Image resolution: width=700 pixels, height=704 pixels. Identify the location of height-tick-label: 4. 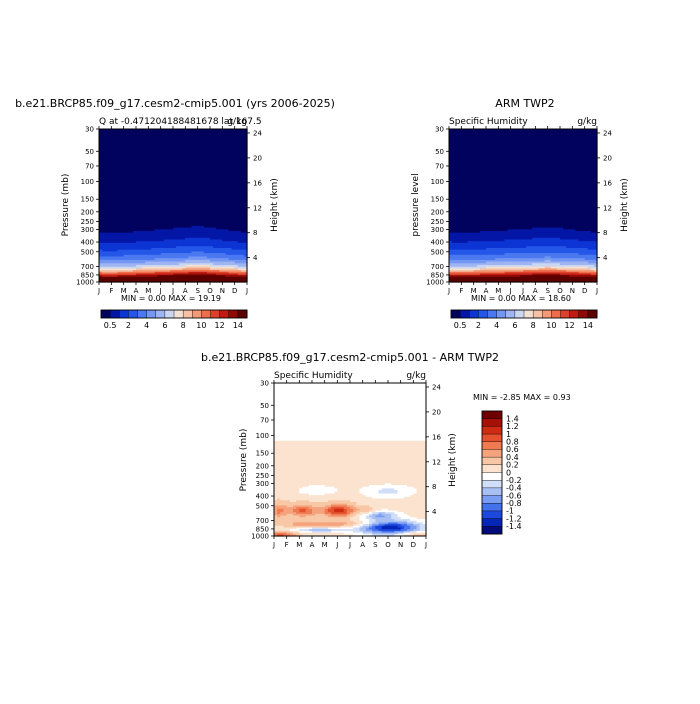
(255, 258).